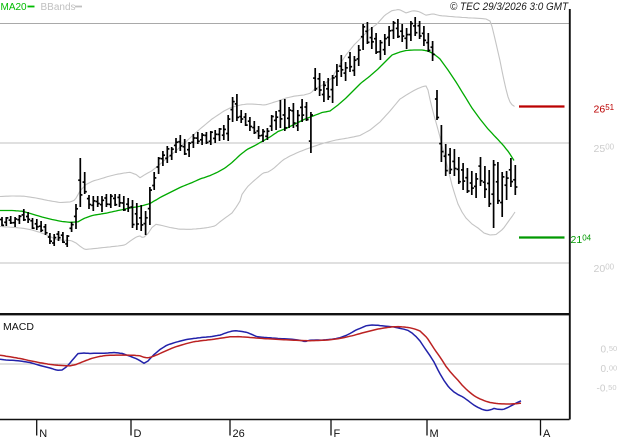 This screenshot has height=445, width=627. What do you see at coordinates (607, 389) in the screenshot?
I see `svg-text: -0.50` at bounding box center [607, 389].